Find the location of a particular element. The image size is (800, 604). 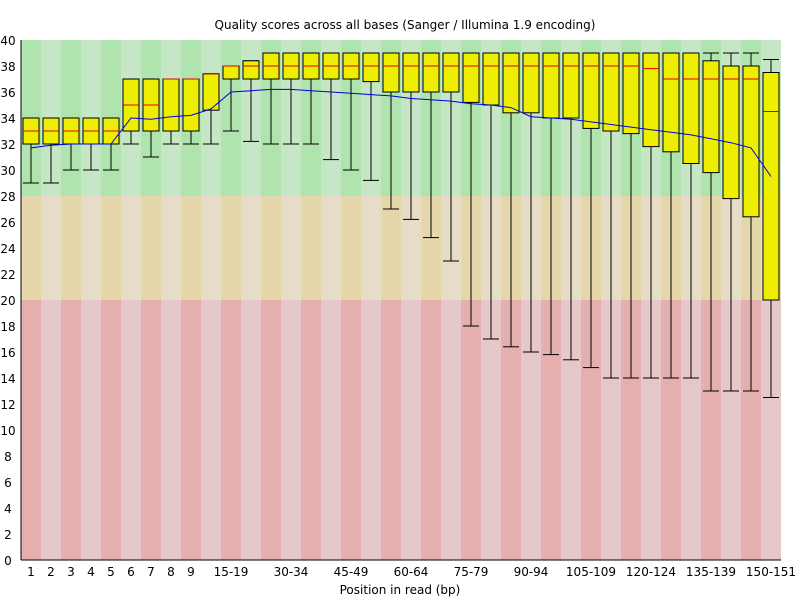

y-tick-label: 36 is located at coordinates (7, 93).